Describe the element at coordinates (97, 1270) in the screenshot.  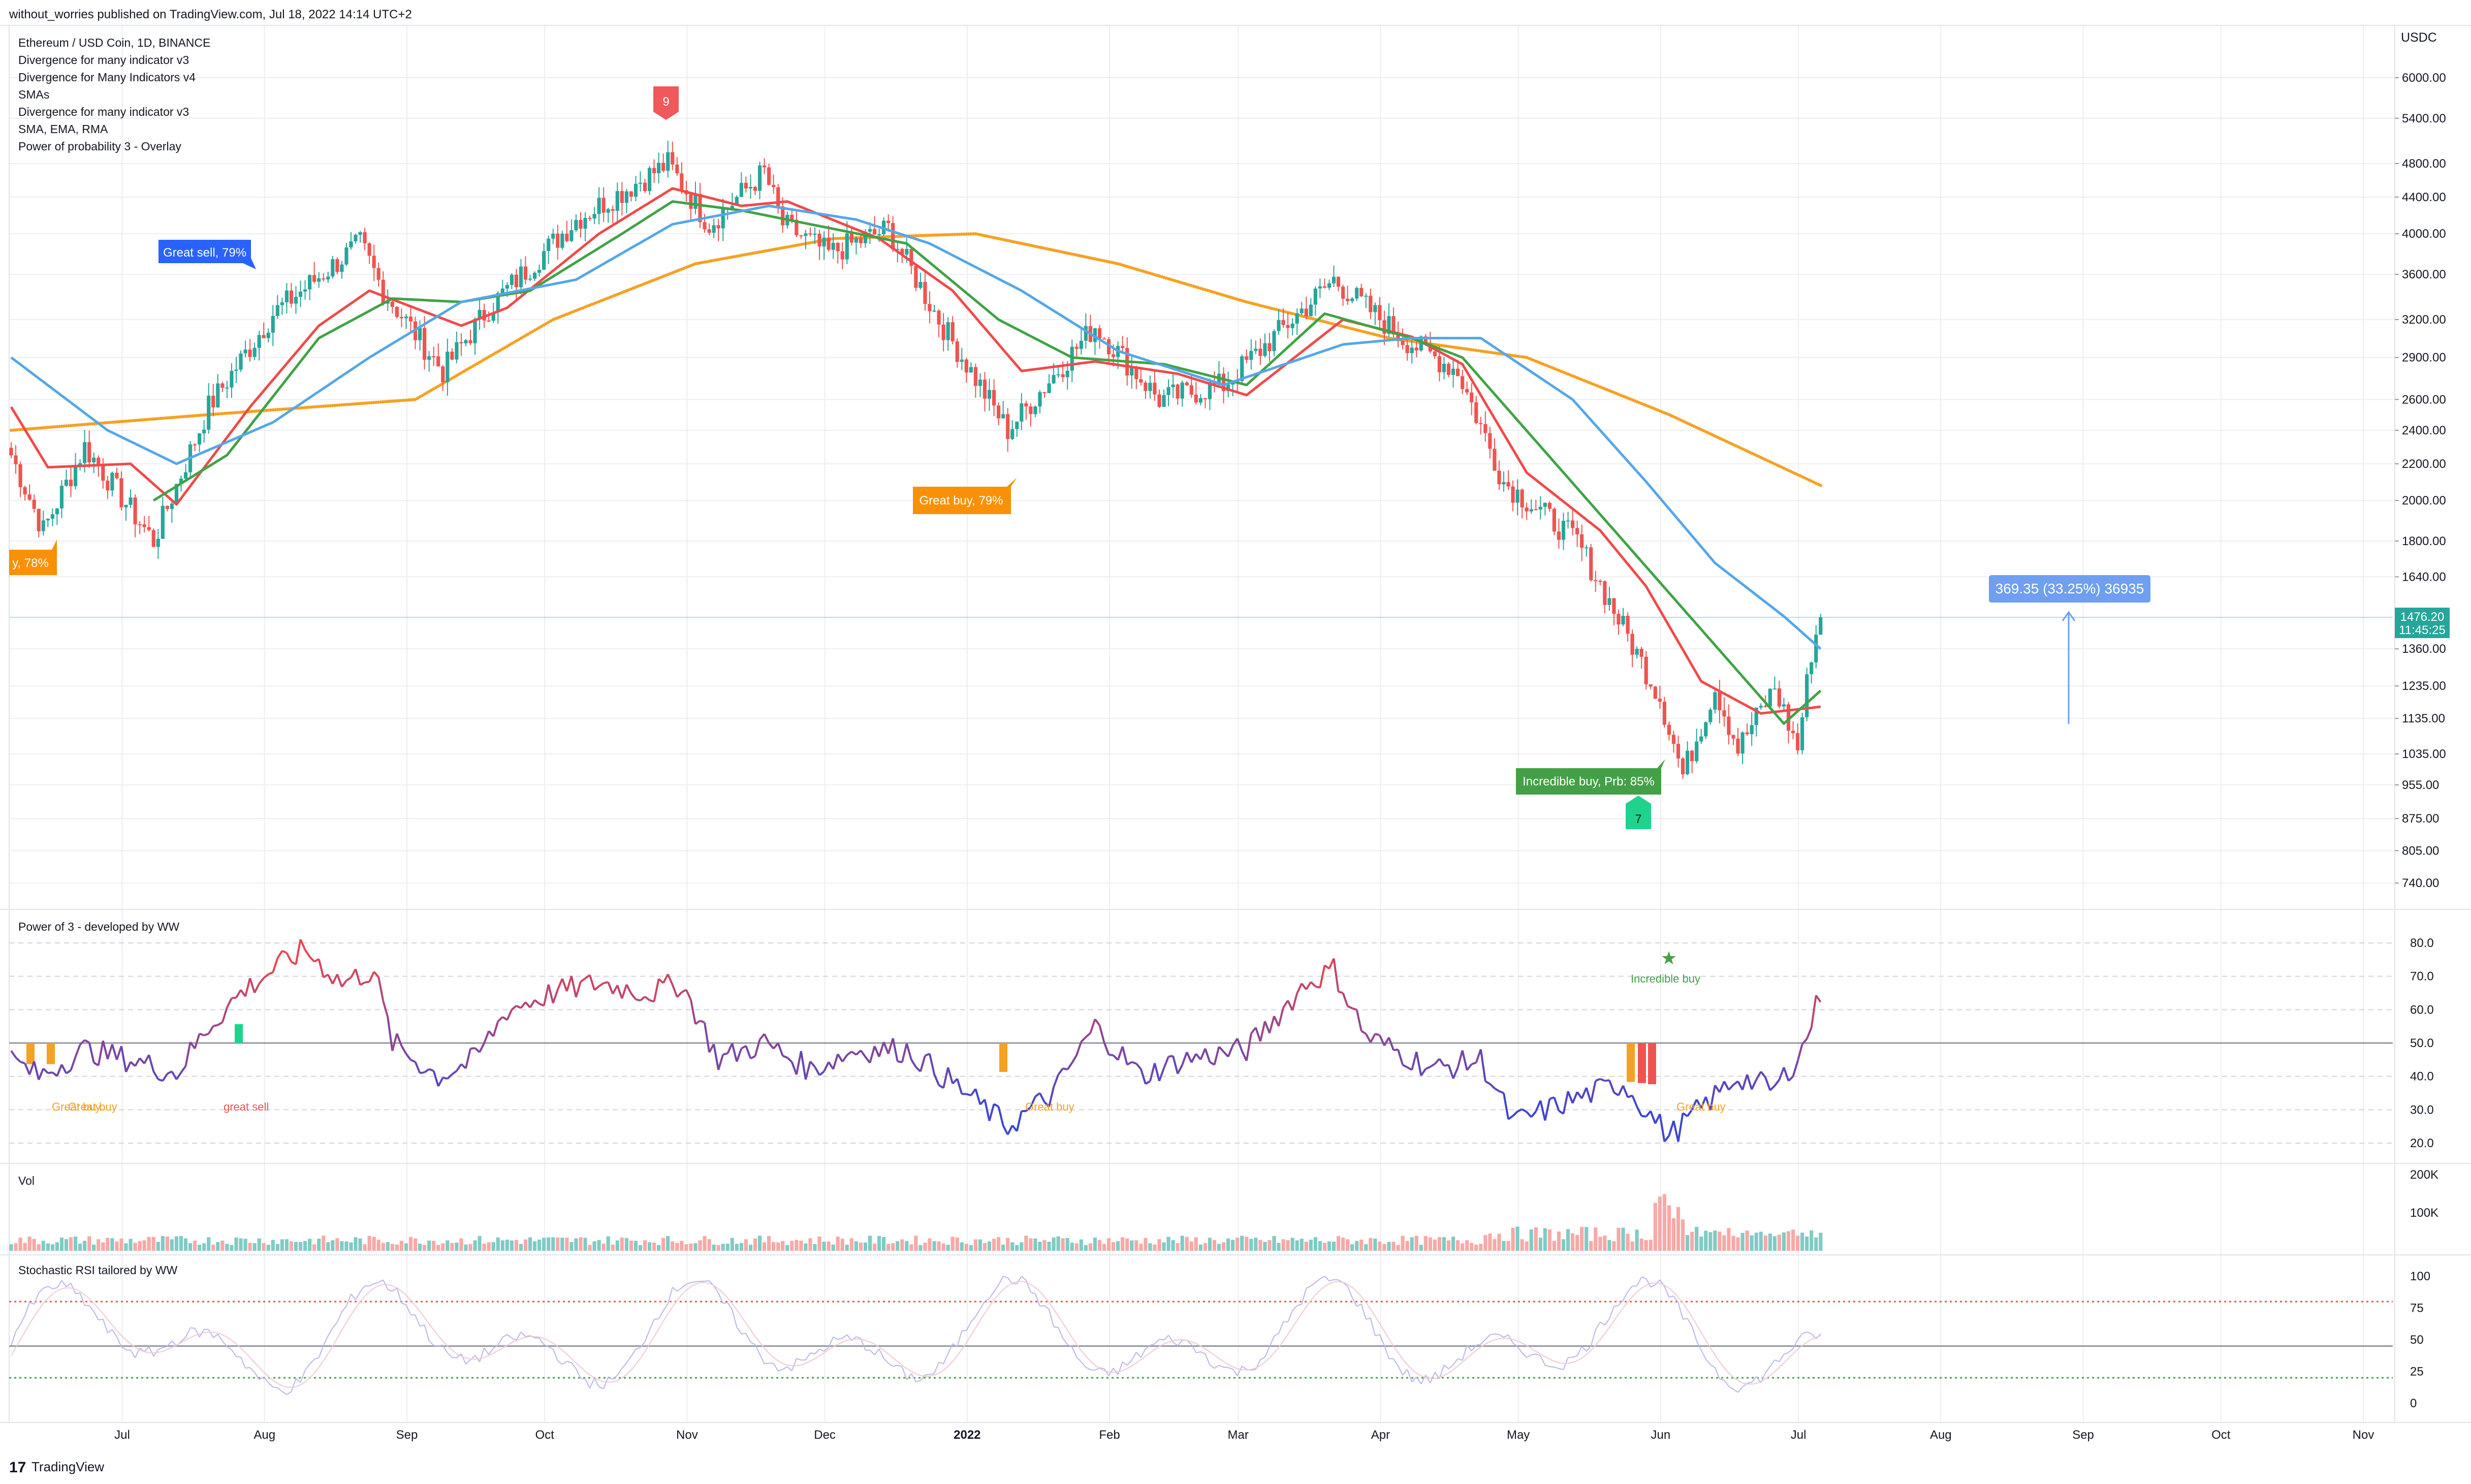
I see `stoch-pane-title: Stochastic RSI tailored by WW` at that location.